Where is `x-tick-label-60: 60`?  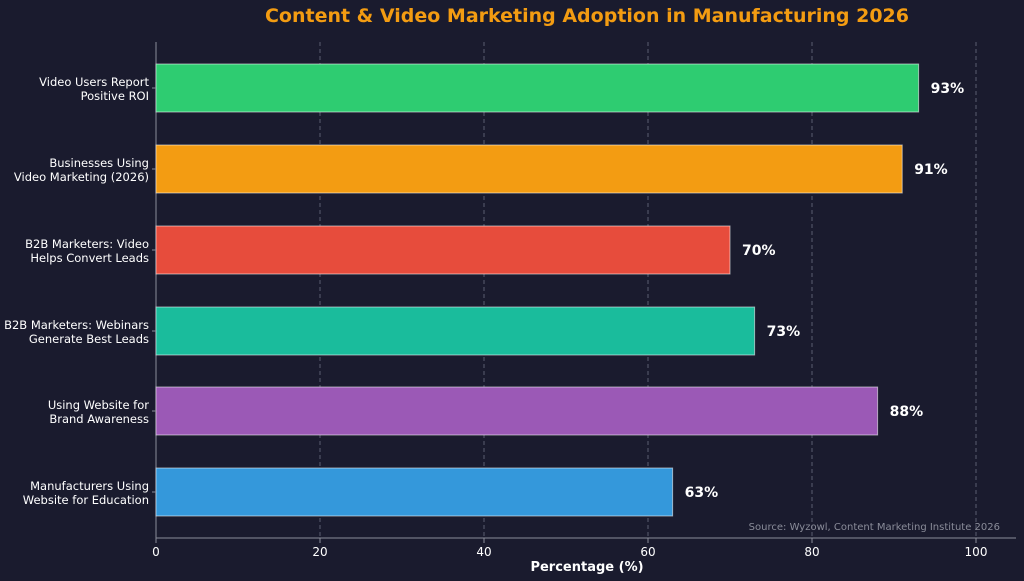 x-tick-label-60: 60 is located at coordinates (647, 552).